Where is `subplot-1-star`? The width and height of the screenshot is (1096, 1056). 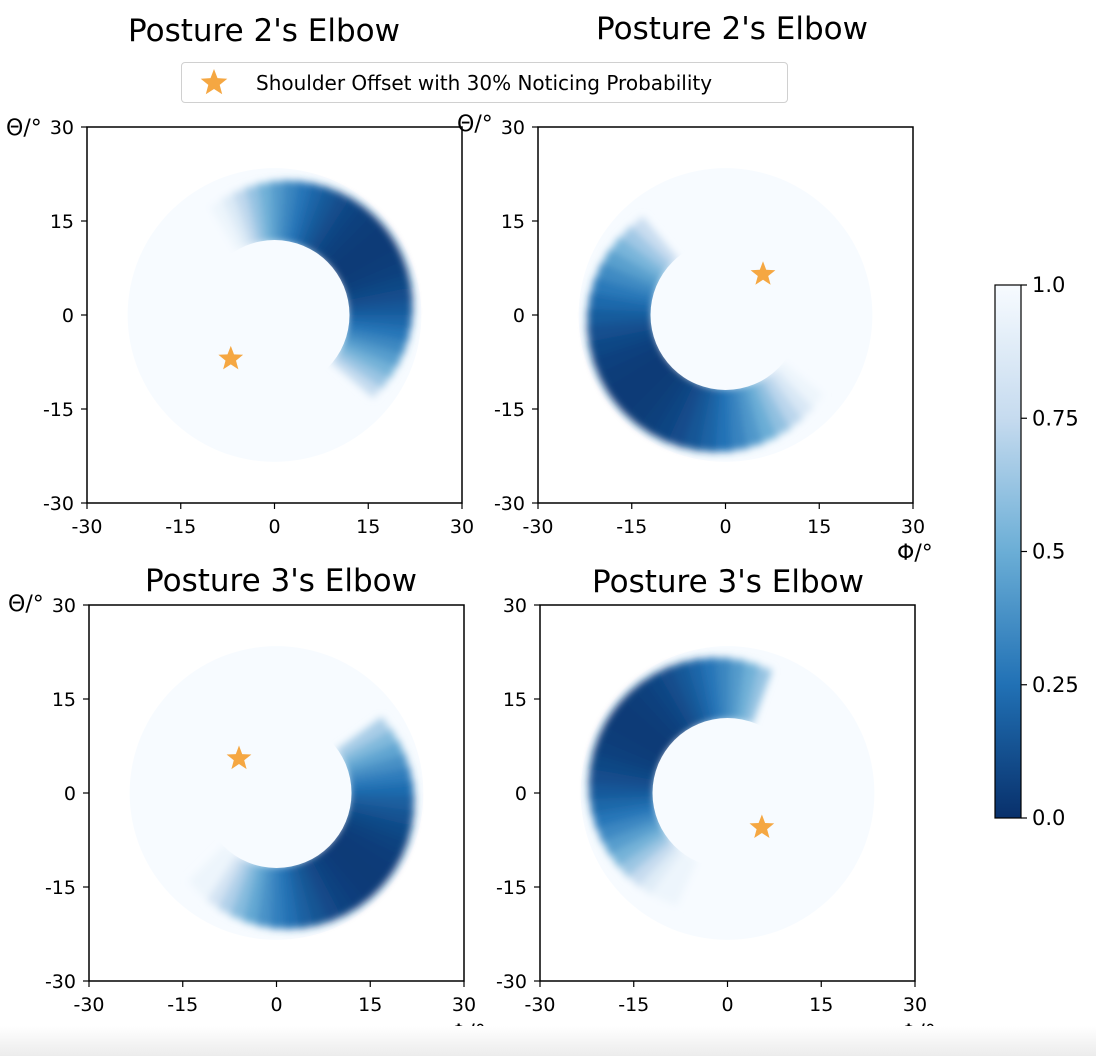
subplot-1-star is located at coordinates (231, 357).